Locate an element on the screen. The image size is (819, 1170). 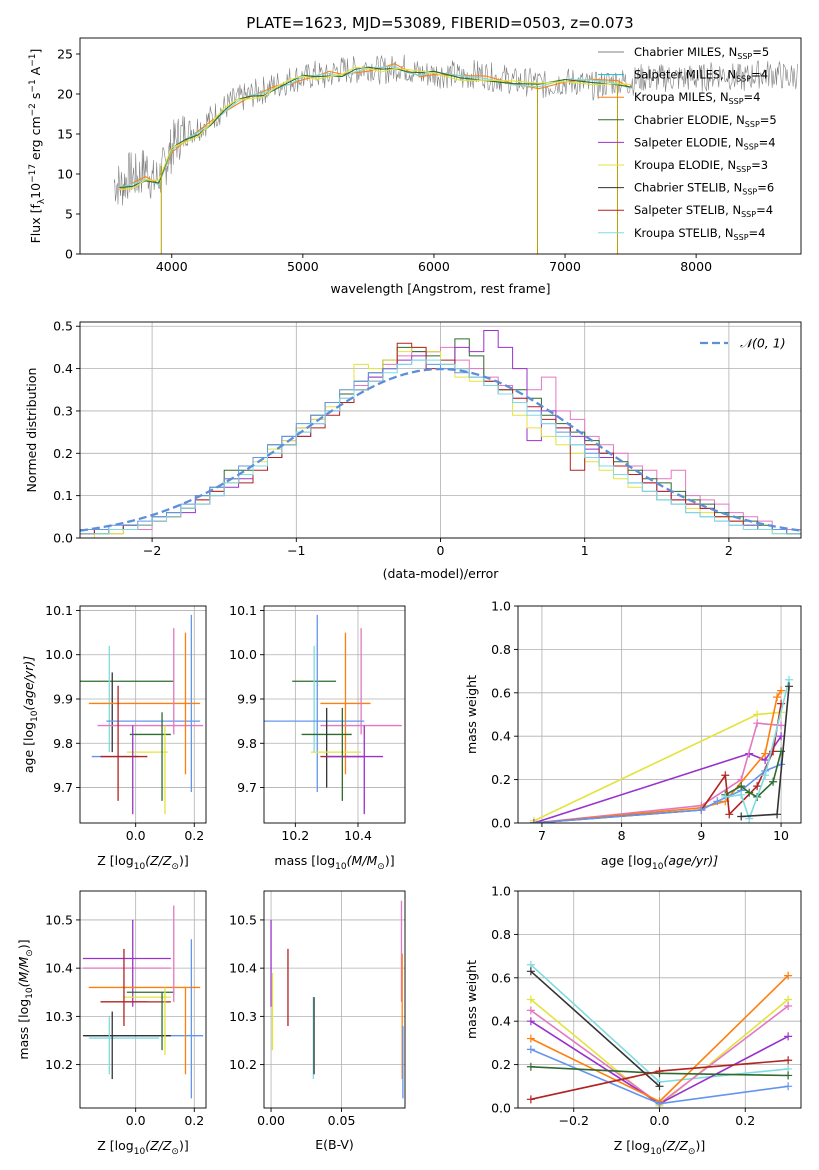
normal-distribution-curve is located at coordinates (440, 449).